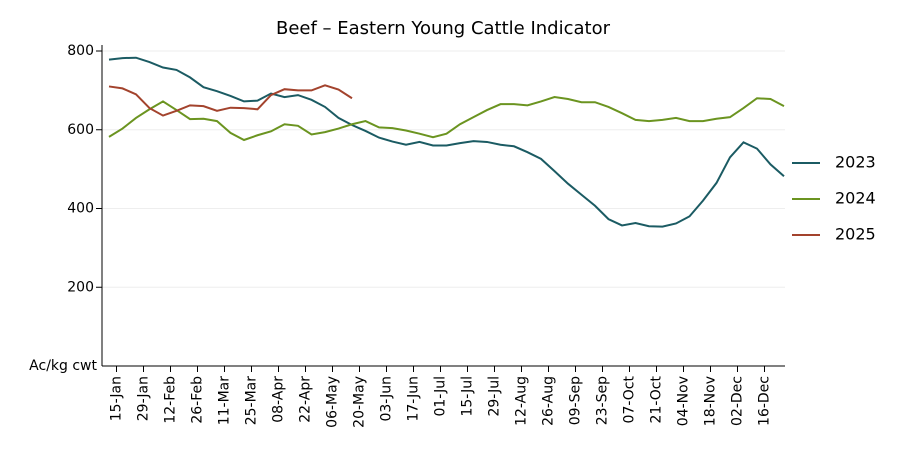 Image resolution: width=900 pixels, height=450 pixels. Describe the element at coordinates (387, 399) in the screenshot. I see `x-tick-label: 03-Jun` at that location.